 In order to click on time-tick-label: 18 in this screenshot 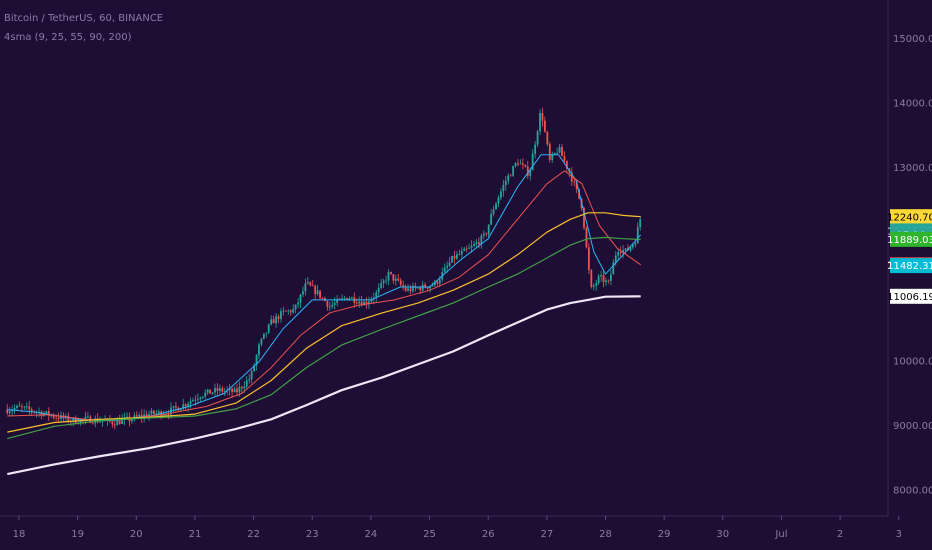, I will do `click(19, 534)`.